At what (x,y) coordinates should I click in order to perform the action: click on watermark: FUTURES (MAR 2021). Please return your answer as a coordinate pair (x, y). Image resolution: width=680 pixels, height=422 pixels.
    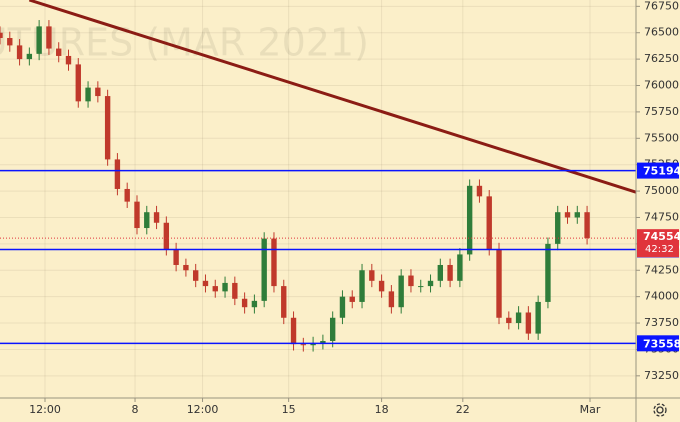
    Looking at the image, I should click on (184, 43).